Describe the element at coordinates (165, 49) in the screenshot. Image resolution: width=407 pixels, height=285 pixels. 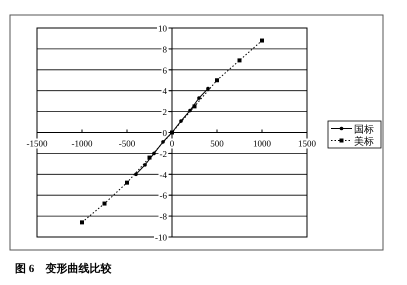
I see `y-tick-label: 8` at that location.